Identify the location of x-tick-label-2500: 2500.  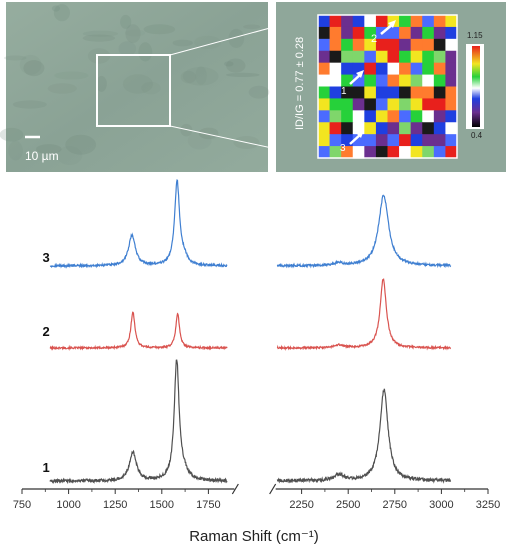
(348, 505).